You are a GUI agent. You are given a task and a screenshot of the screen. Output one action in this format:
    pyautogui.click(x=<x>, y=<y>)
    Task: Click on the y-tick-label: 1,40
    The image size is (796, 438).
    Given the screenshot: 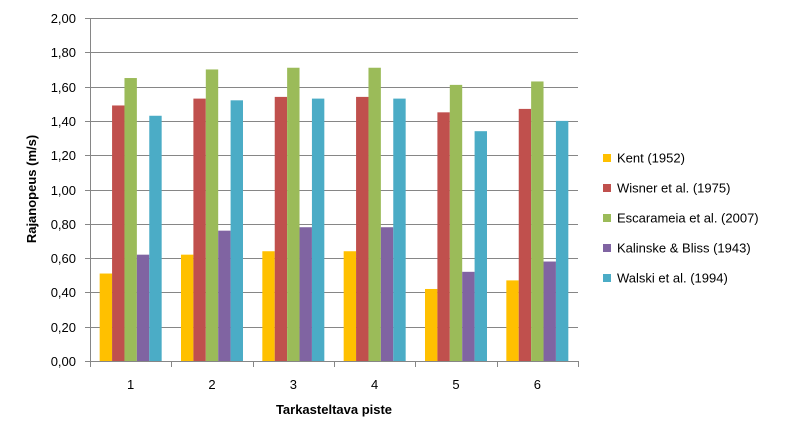 What is the action you would take?
    pyautogui.click(x=63, y=121)
    